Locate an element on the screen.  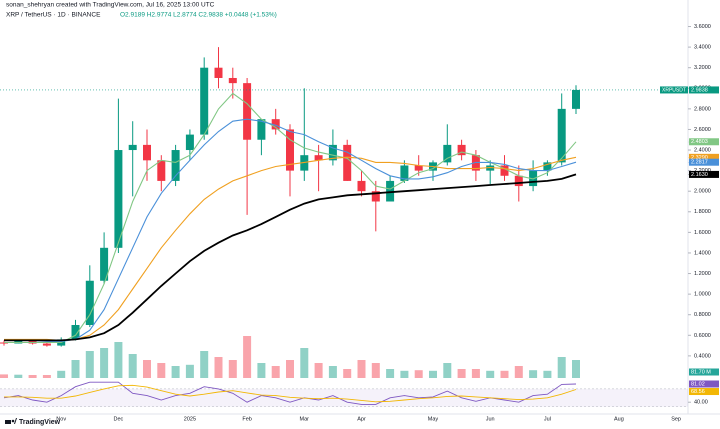
y-tick-label: 0.8000 is located at coordinates (702, 315).